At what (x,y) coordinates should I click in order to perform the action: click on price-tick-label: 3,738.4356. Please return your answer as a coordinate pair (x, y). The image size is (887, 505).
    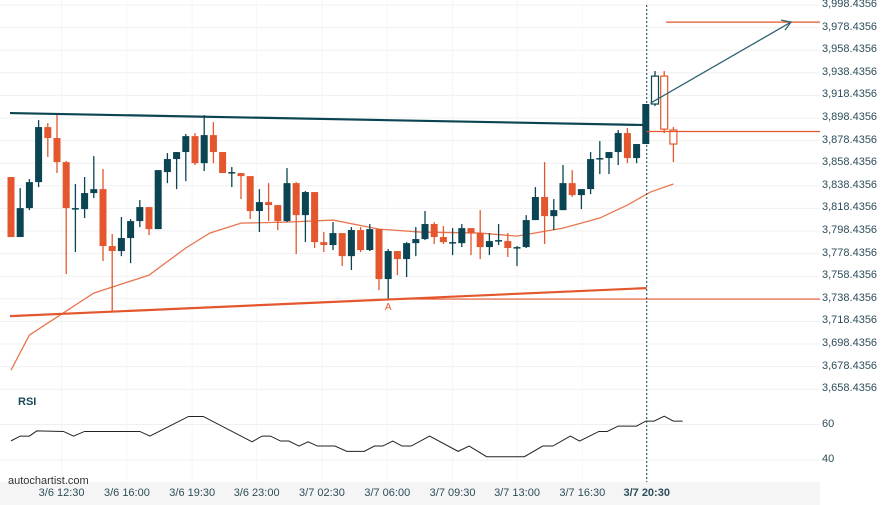
    Looking at the image, I should click on (850, 297).